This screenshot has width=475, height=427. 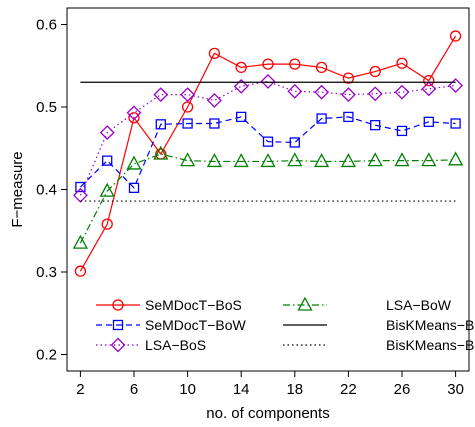 What do you see at coordinates (196, 325) in the screenshot?
I see `legend-label: SeMDocT−BoW` at bounding box center [196, 325].